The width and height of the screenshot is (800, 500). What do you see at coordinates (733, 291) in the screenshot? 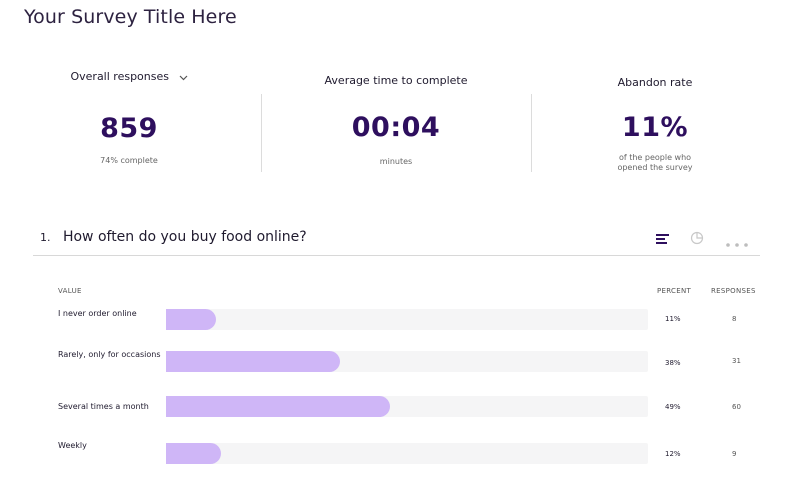
I see `column-header-responses: RESPONSES` at bounding box center [733, 291].